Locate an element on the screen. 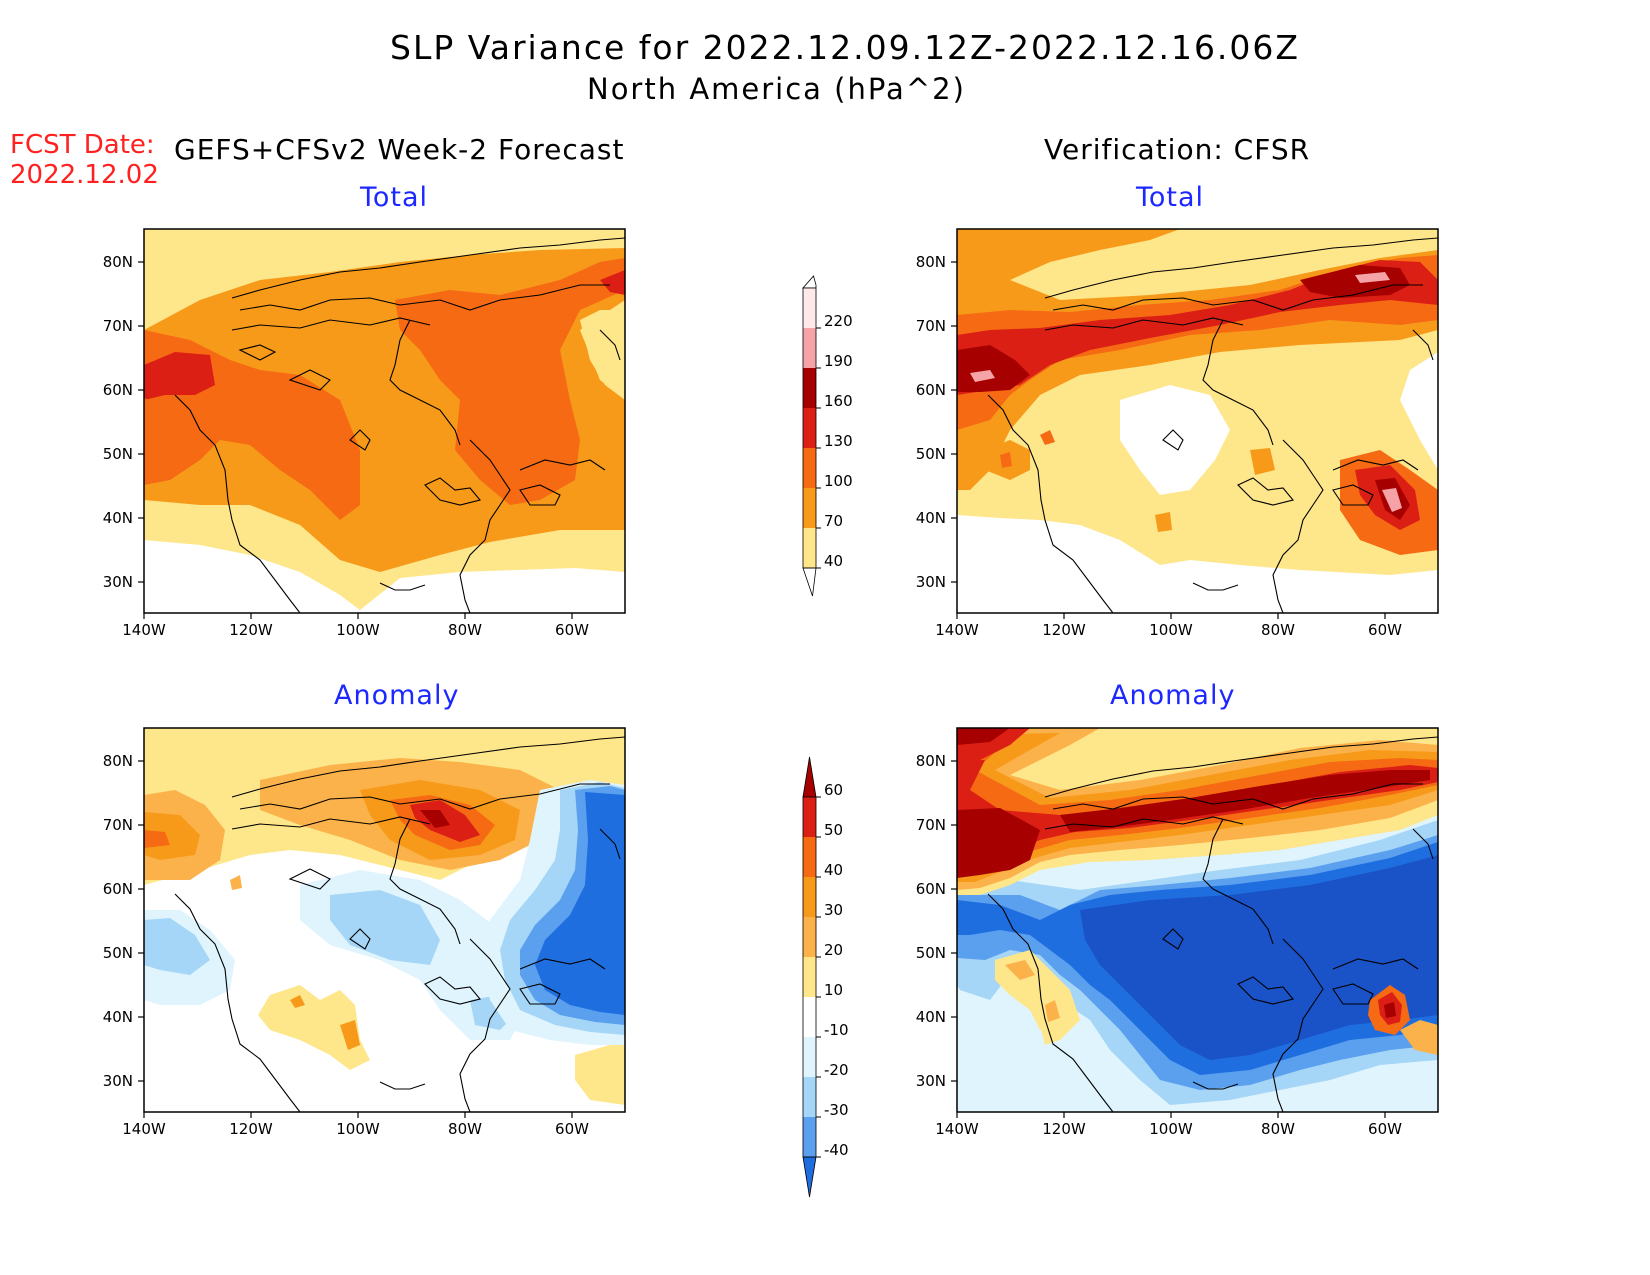 This screenshot has height=1275, width=1650. verification-anomaly-map is located at coordinates (1197, 920).